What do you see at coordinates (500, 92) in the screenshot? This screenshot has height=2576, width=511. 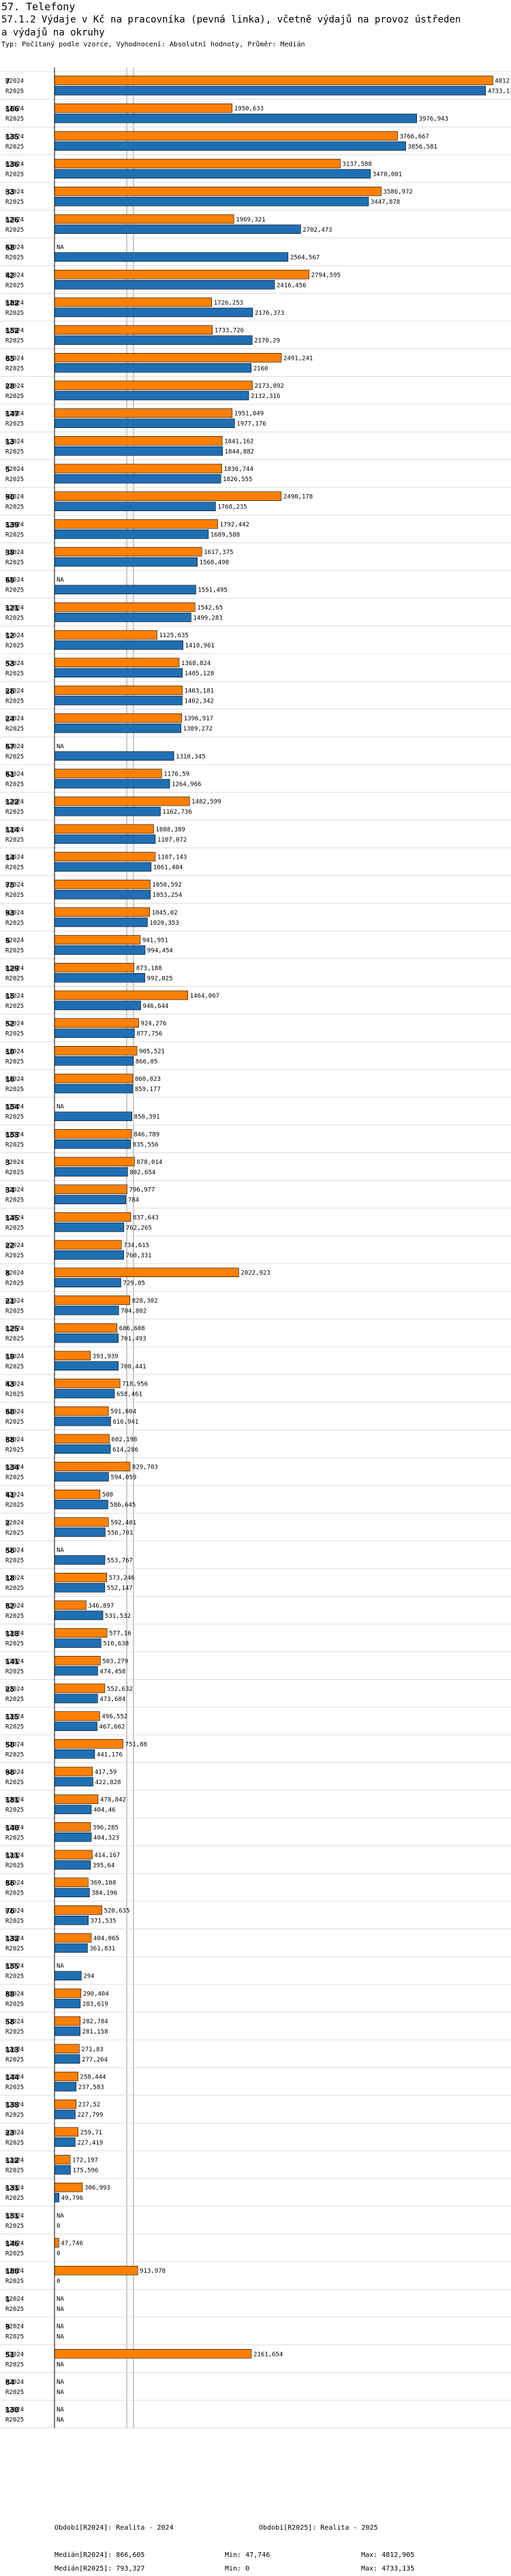 I see `value-label-r2025-7: 4733,135` at bounding box center [500, 92].